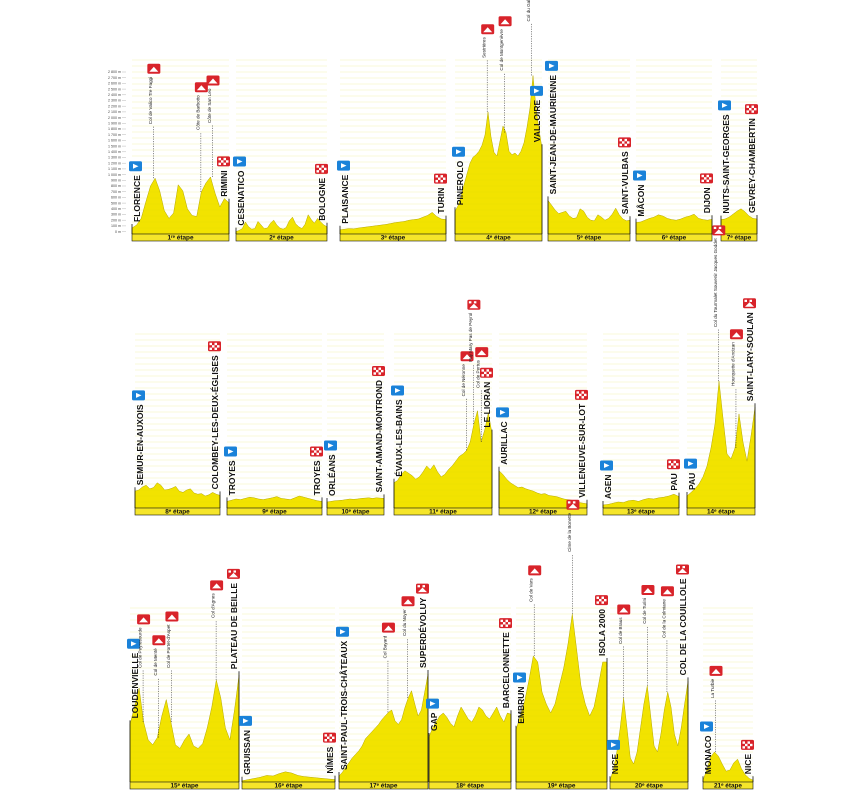 The width and height of the screenshot is (863, 800). What do you see at coordinates (504, 442) in the screenshot?
I see `town-label: AURILLAC` at bounding box center [504, 442].